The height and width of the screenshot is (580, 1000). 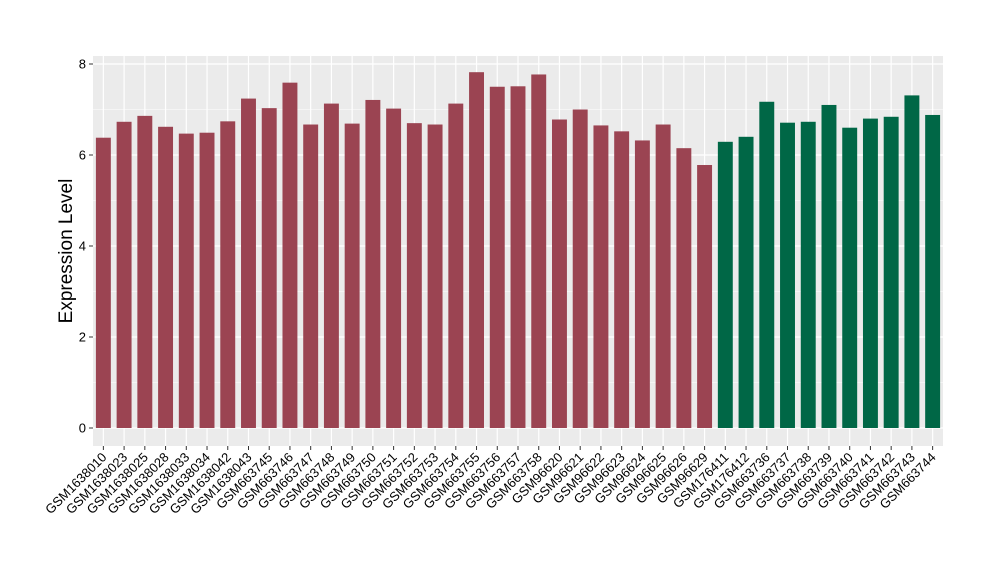 I want to click on bar-GSM1638042, so click(x=228, y=274).